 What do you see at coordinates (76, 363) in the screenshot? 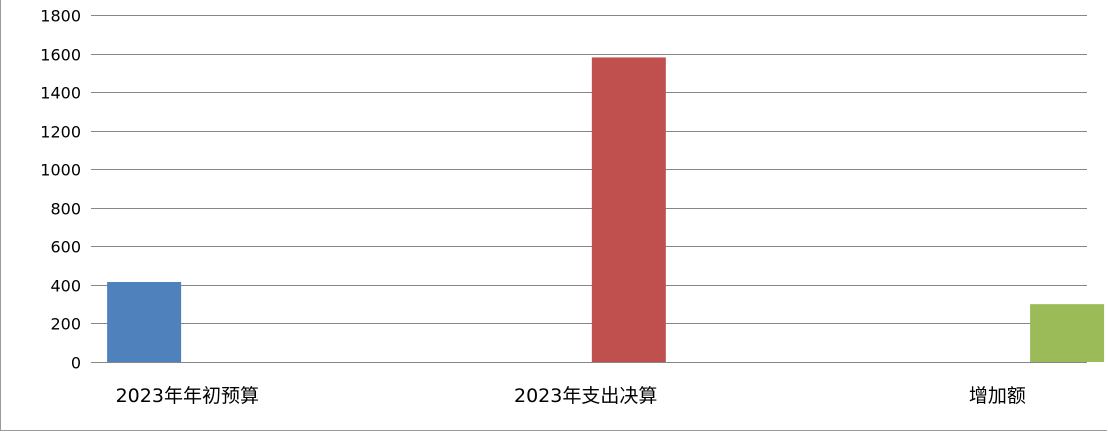
I see `y-tick-label: 0` at bounding box center [76, 363].